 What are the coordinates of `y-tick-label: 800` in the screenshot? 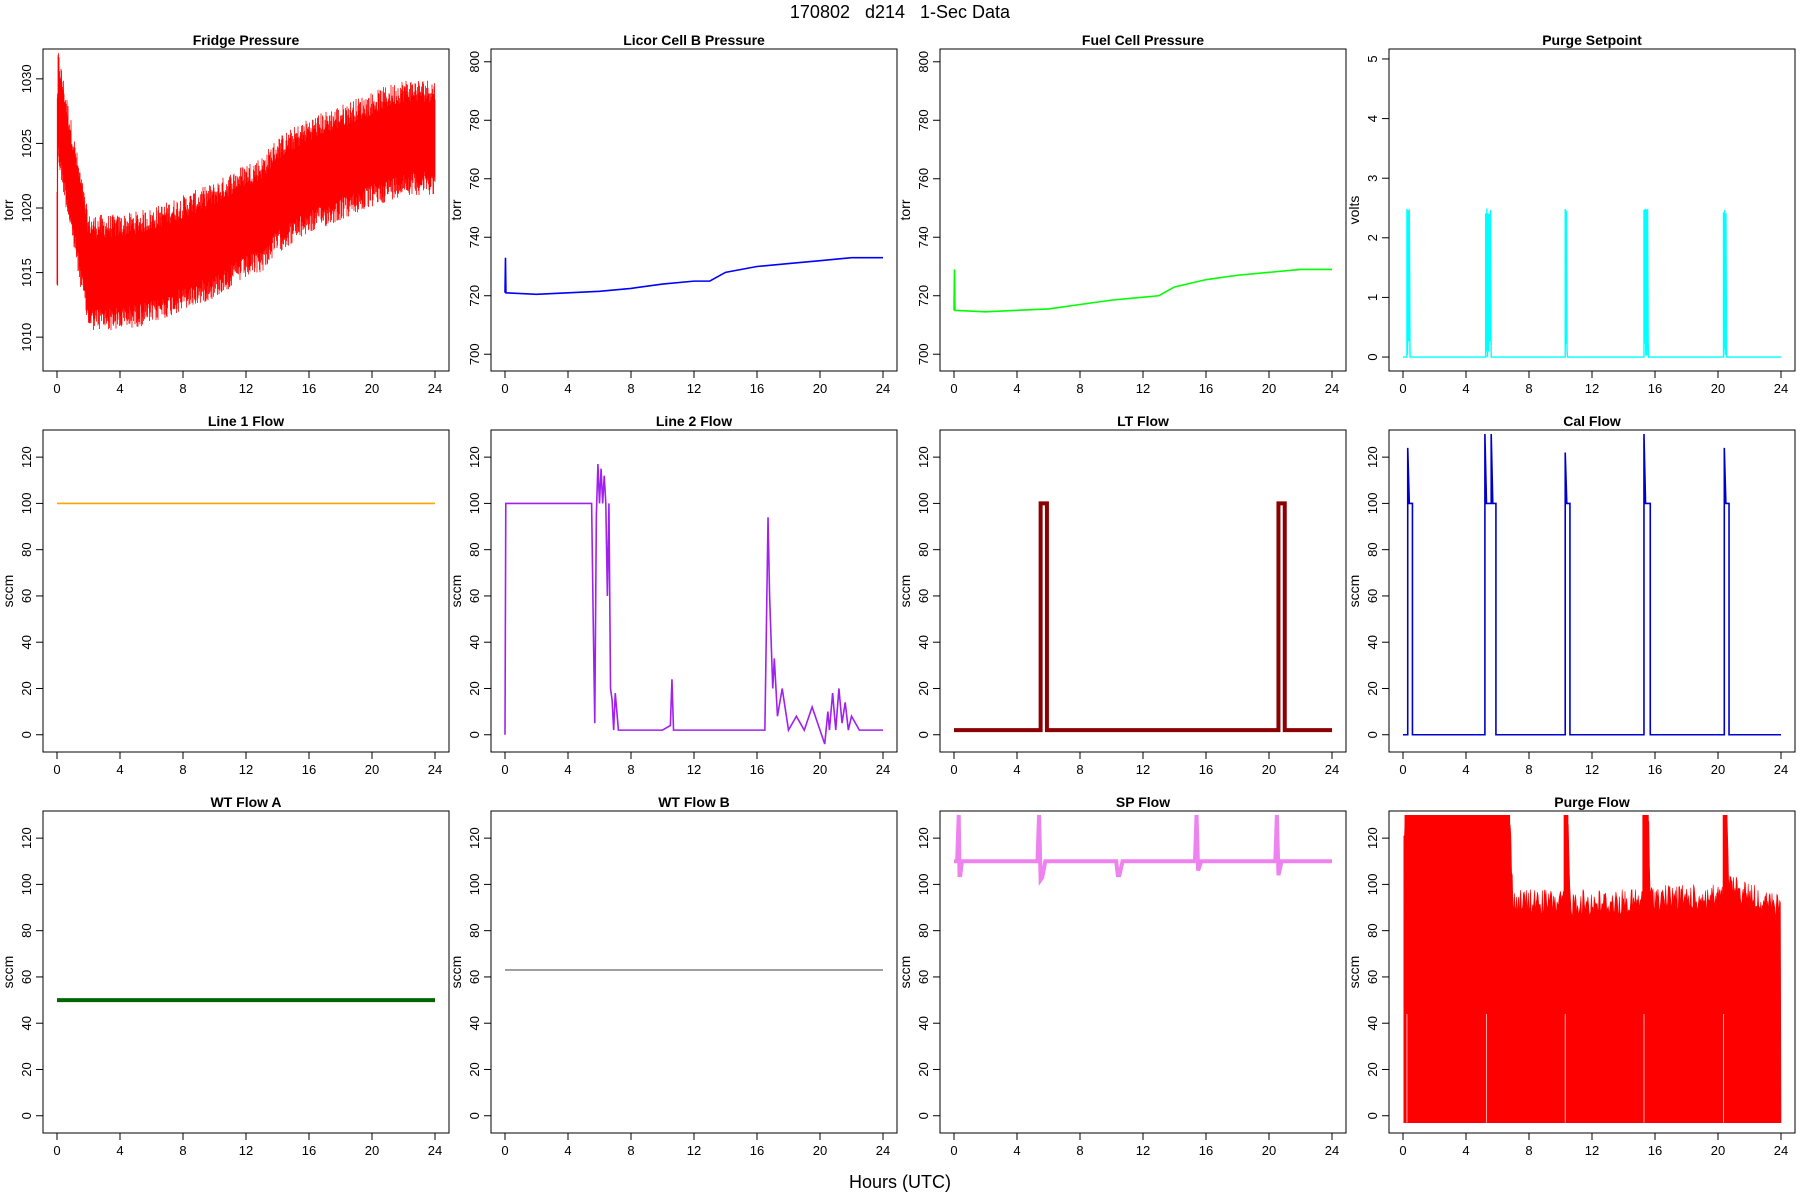 It's located at (474, 62).